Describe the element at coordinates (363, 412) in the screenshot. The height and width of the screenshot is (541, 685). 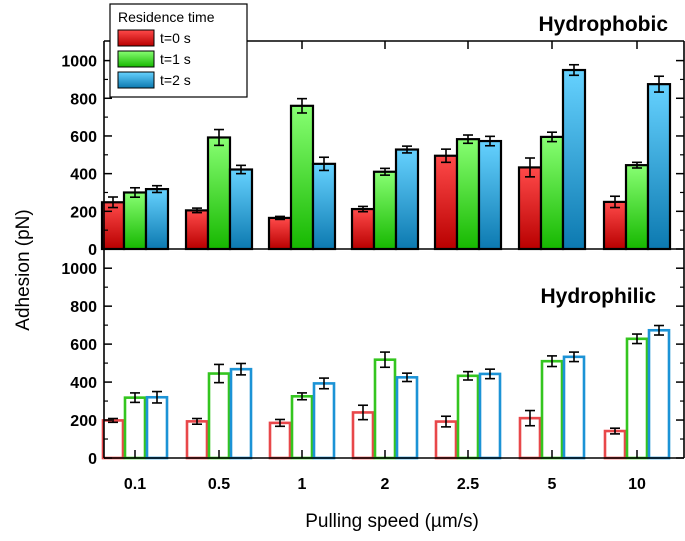
I see `error-bar-hydrophilic-s0-c3` at that location.